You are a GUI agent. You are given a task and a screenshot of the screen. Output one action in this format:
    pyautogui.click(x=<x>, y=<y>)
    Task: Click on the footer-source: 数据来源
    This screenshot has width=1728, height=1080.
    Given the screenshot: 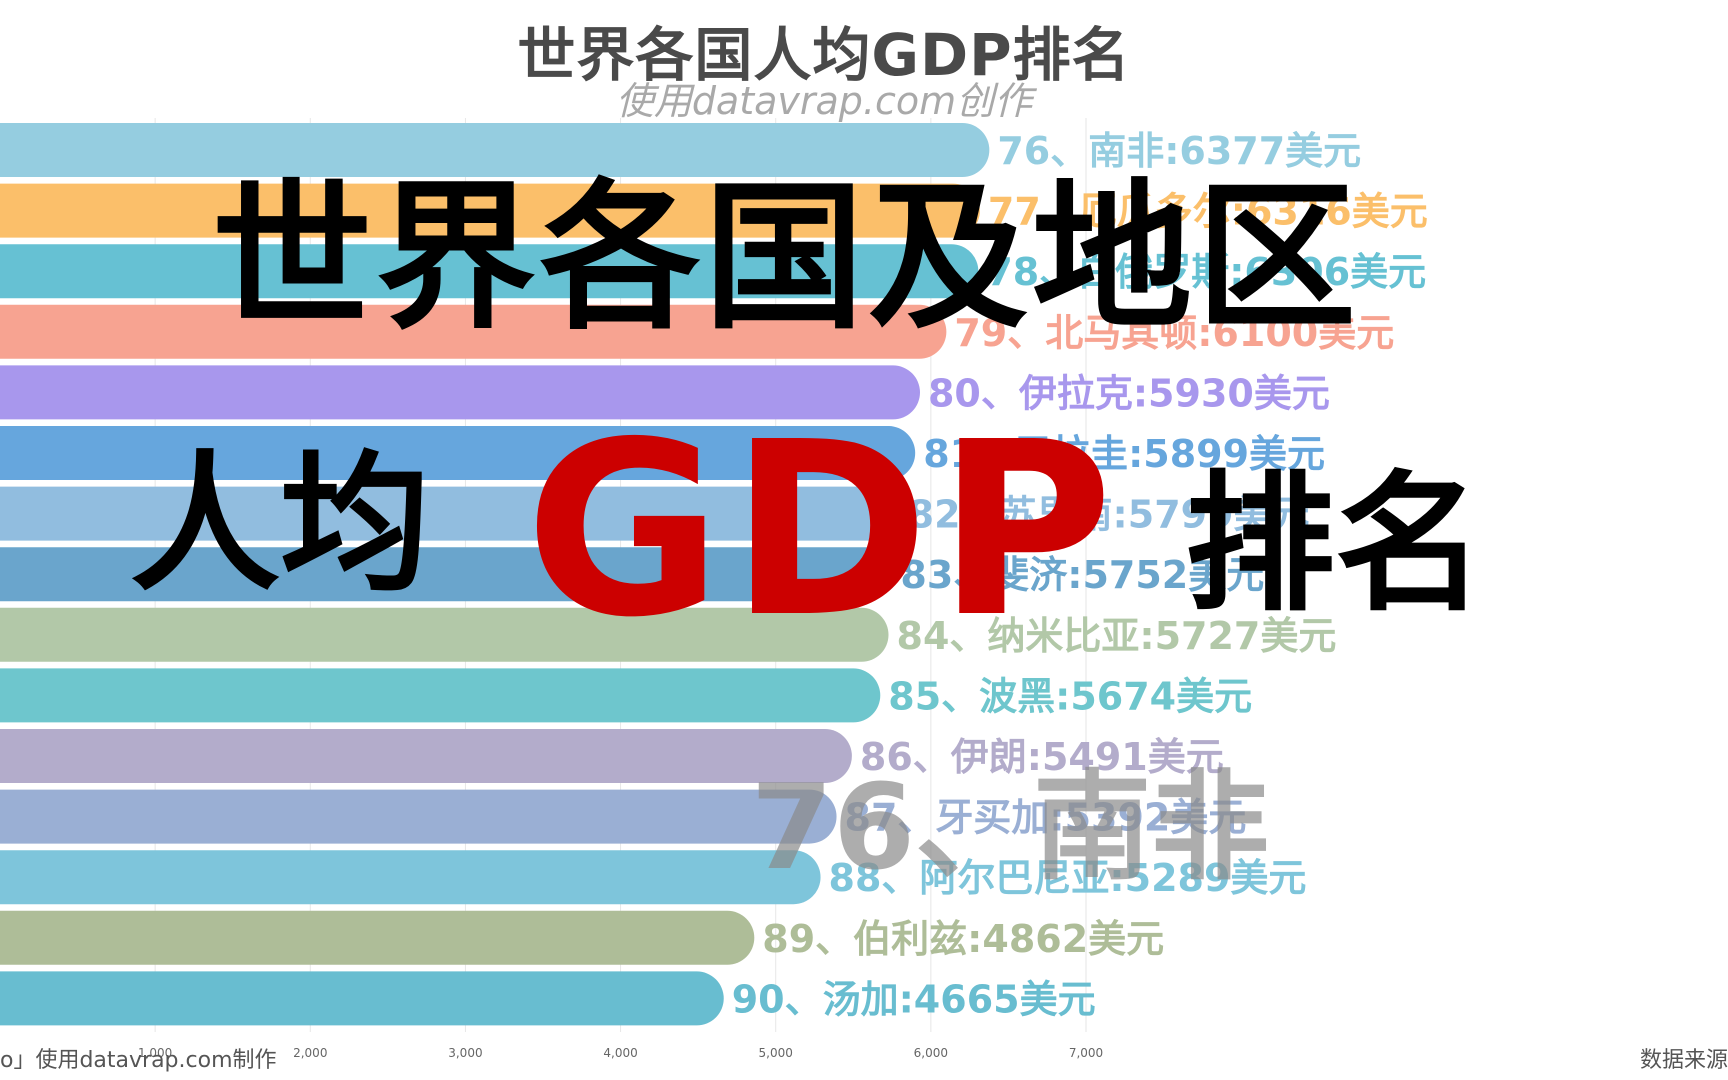 What is the action you would take?
    pyautogui.click(x=1684, y=1058)
    